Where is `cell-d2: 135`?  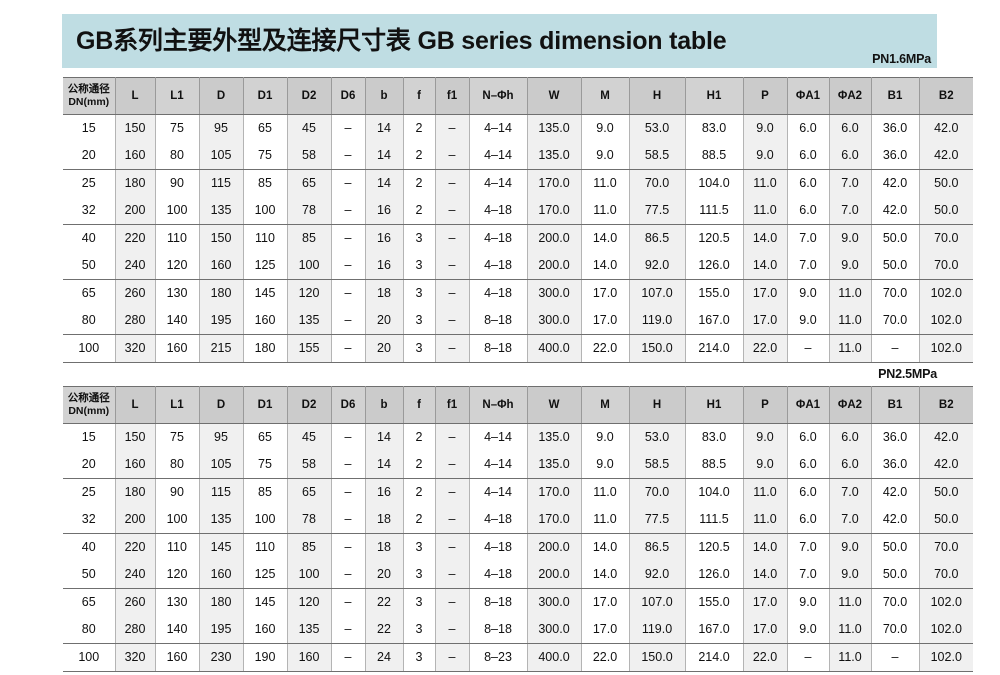 cell-d2: 135 is located at coordinates (309, 321).